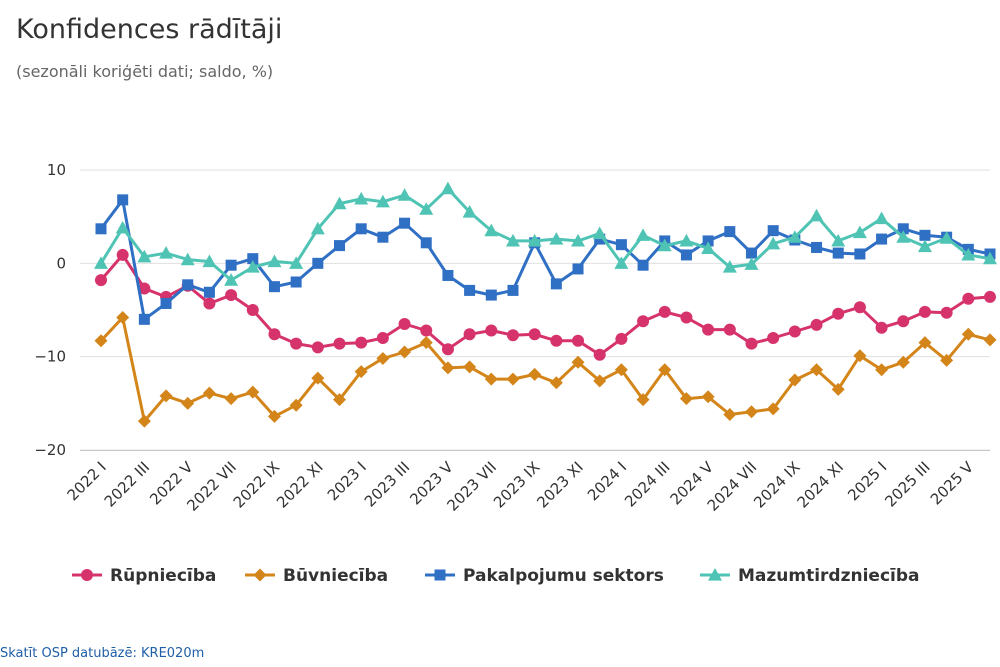 The image size is (1000, 667). Describe the element at coordinates (50, 450) in the screenshot. I see `y-tick-label: −20` at that location.